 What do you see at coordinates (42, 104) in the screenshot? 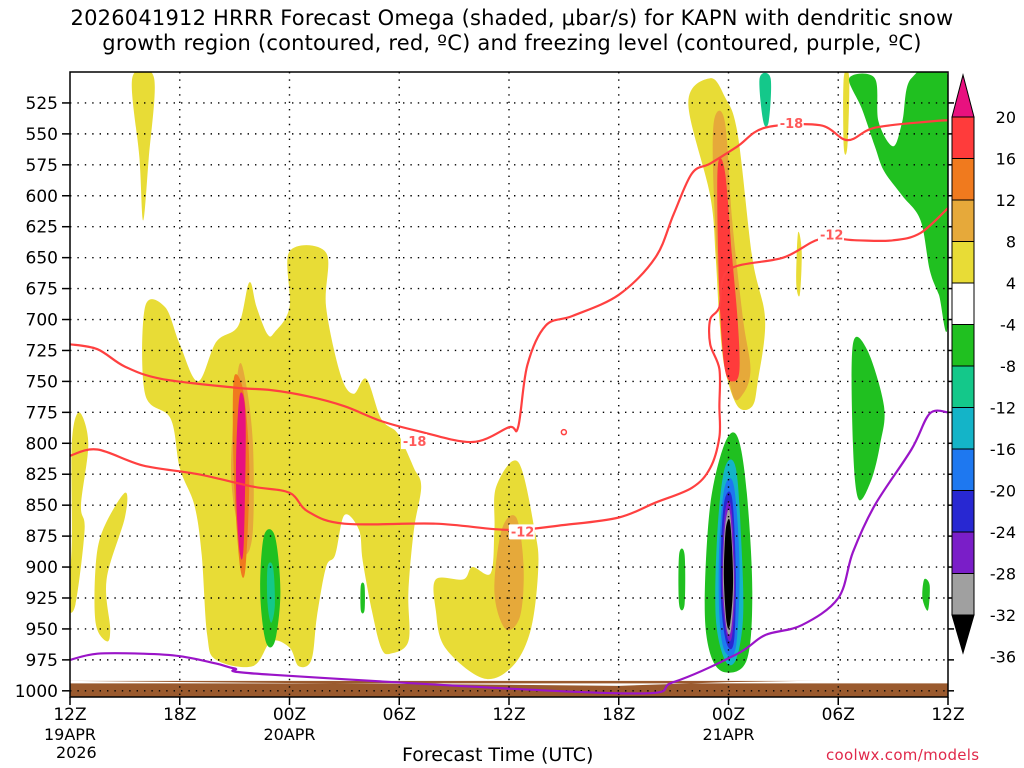
I see `y-tick-label-525: 525` at bounding box center [42, 104].